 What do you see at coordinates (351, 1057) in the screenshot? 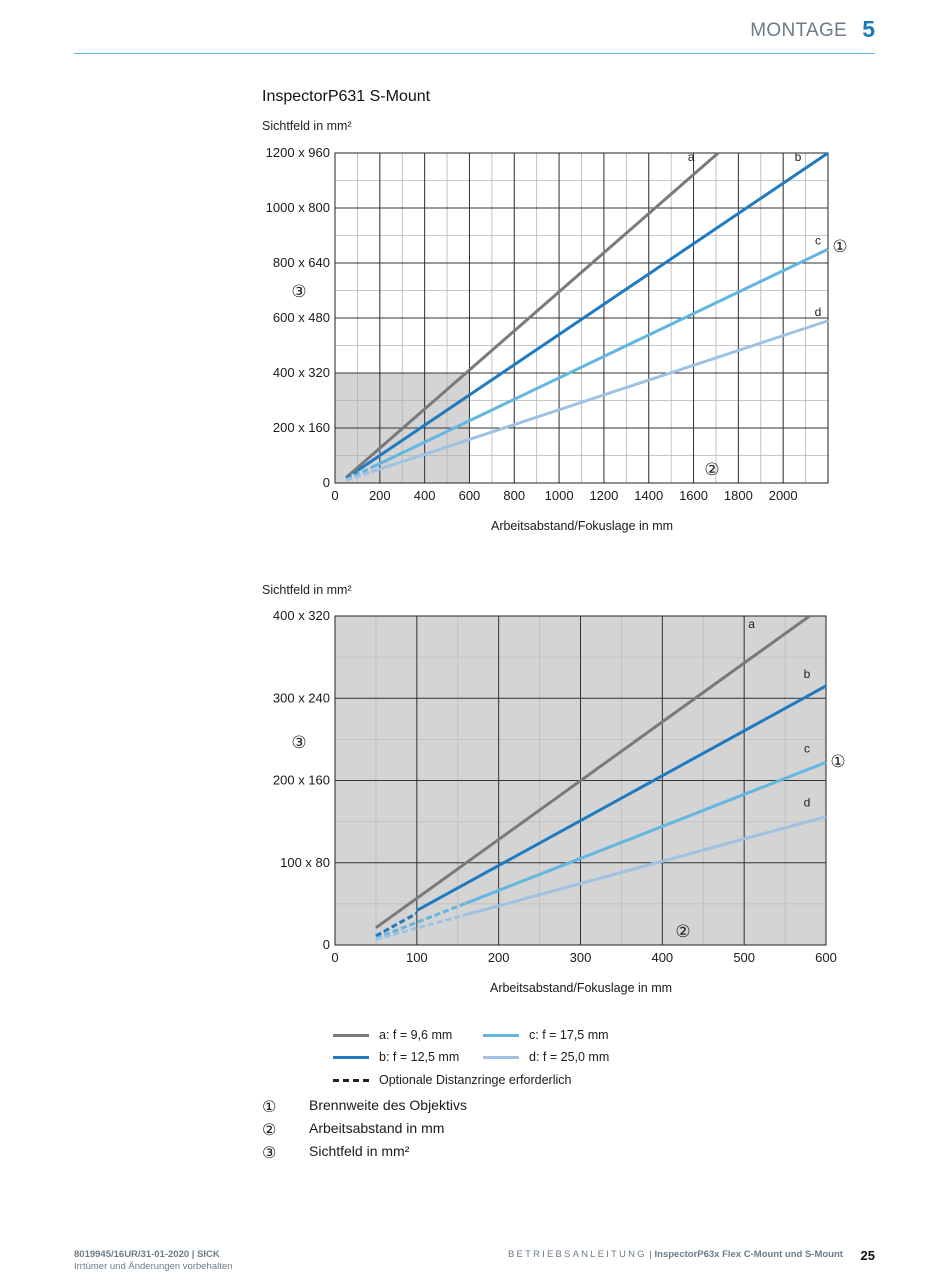
I see `legend-swatch-b` at bounding box center [351, 1057].